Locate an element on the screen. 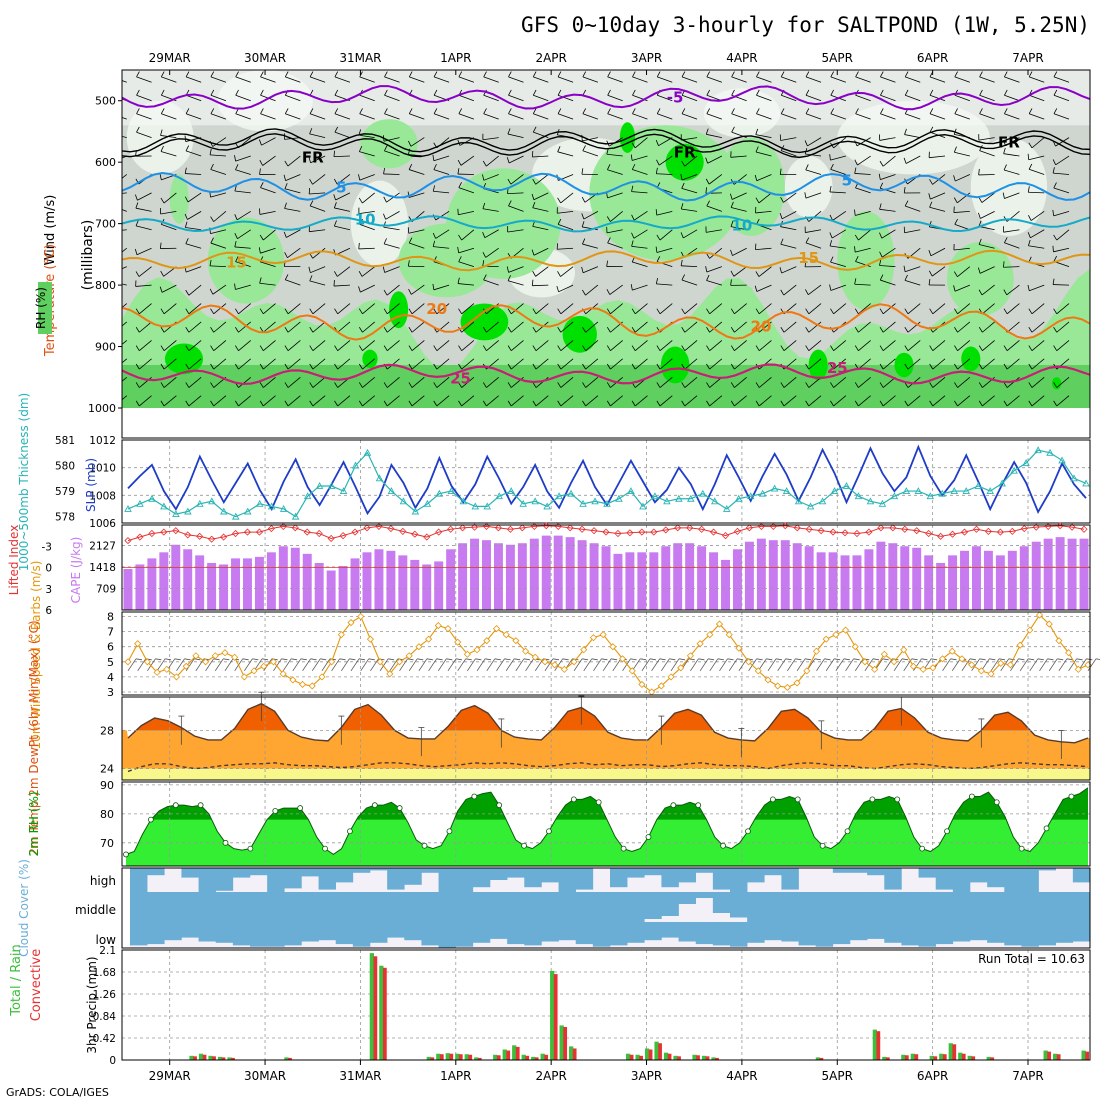 The image size is (1100, 1104). y-tick-label: 900 is located at coordinates (105, 347).